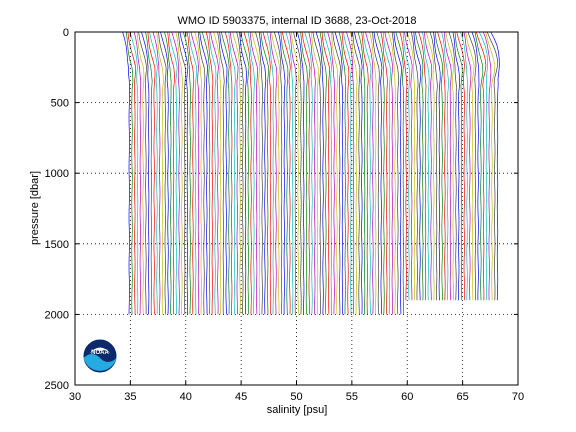 Image resolution: width=576 pixels, height=432 pixels. Describe the element at coordinates (57, 245) in the screenshot. I see `y-tick-label: 1500` at that location.